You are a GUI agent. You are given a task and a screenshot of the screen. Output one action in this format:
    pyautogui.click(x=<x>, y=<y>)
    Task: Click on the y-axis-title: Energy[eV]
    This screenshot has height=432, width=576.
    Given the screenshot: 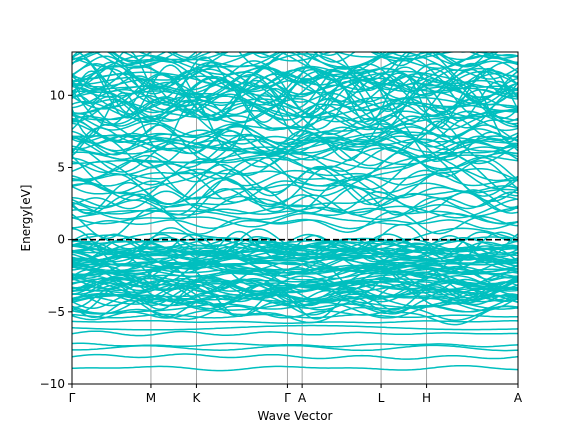 What is the action you would take?
    pyautogui.click(x=26, y=218)
    